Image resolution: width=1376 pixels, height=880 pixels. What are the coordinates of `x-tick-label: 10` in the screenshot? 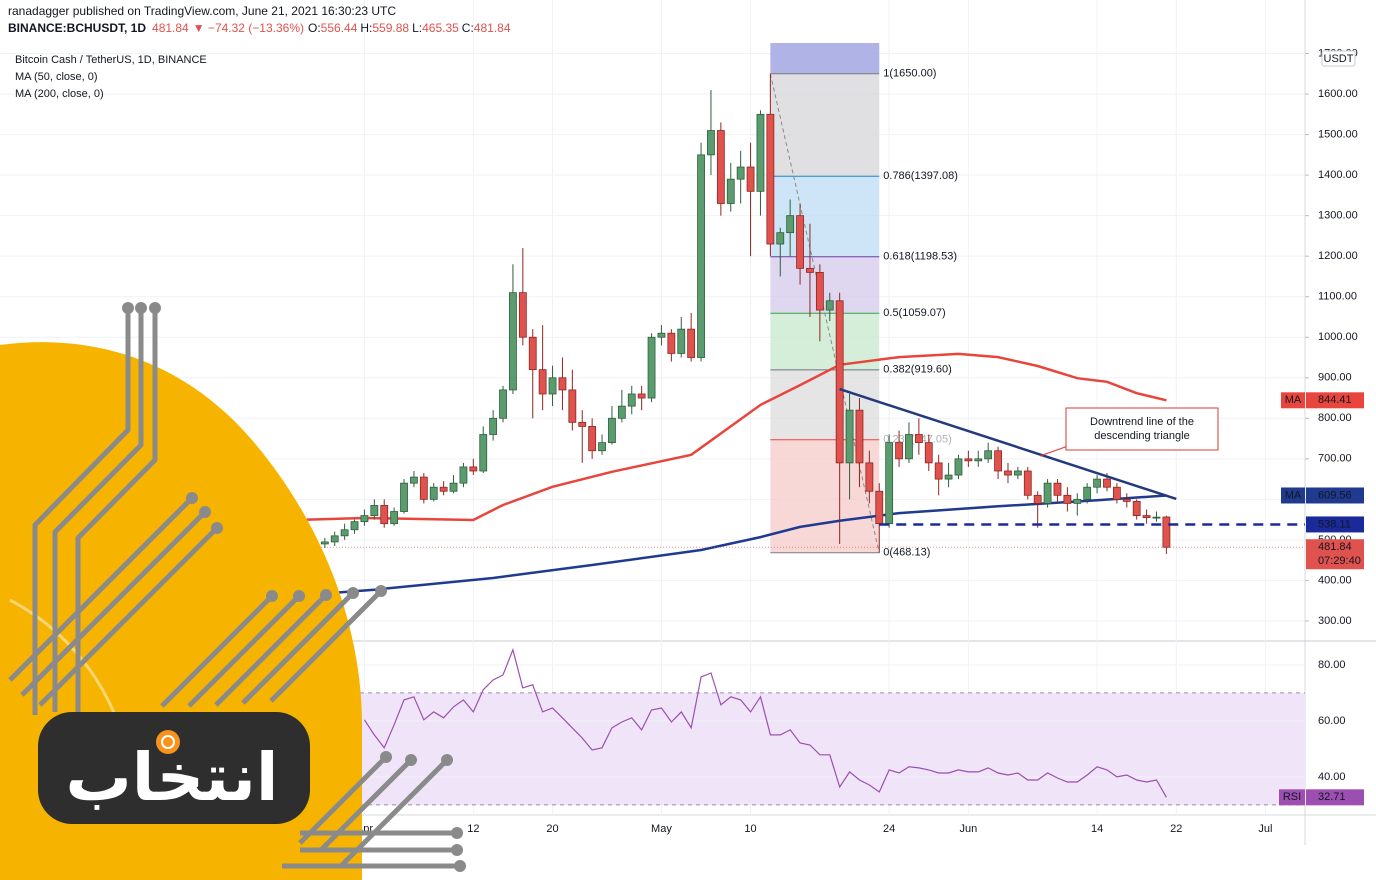 It's located at (750, 829).